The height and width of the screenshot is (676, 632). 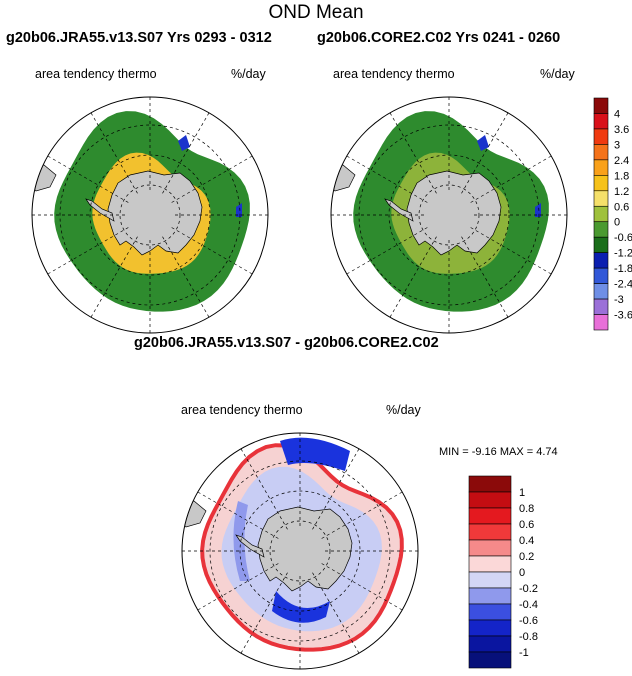 I want to click on panel-3-title: g20b06.JRA55.v13.S07 - g20b06.CORE2.C02, so click(x=286, y=343).